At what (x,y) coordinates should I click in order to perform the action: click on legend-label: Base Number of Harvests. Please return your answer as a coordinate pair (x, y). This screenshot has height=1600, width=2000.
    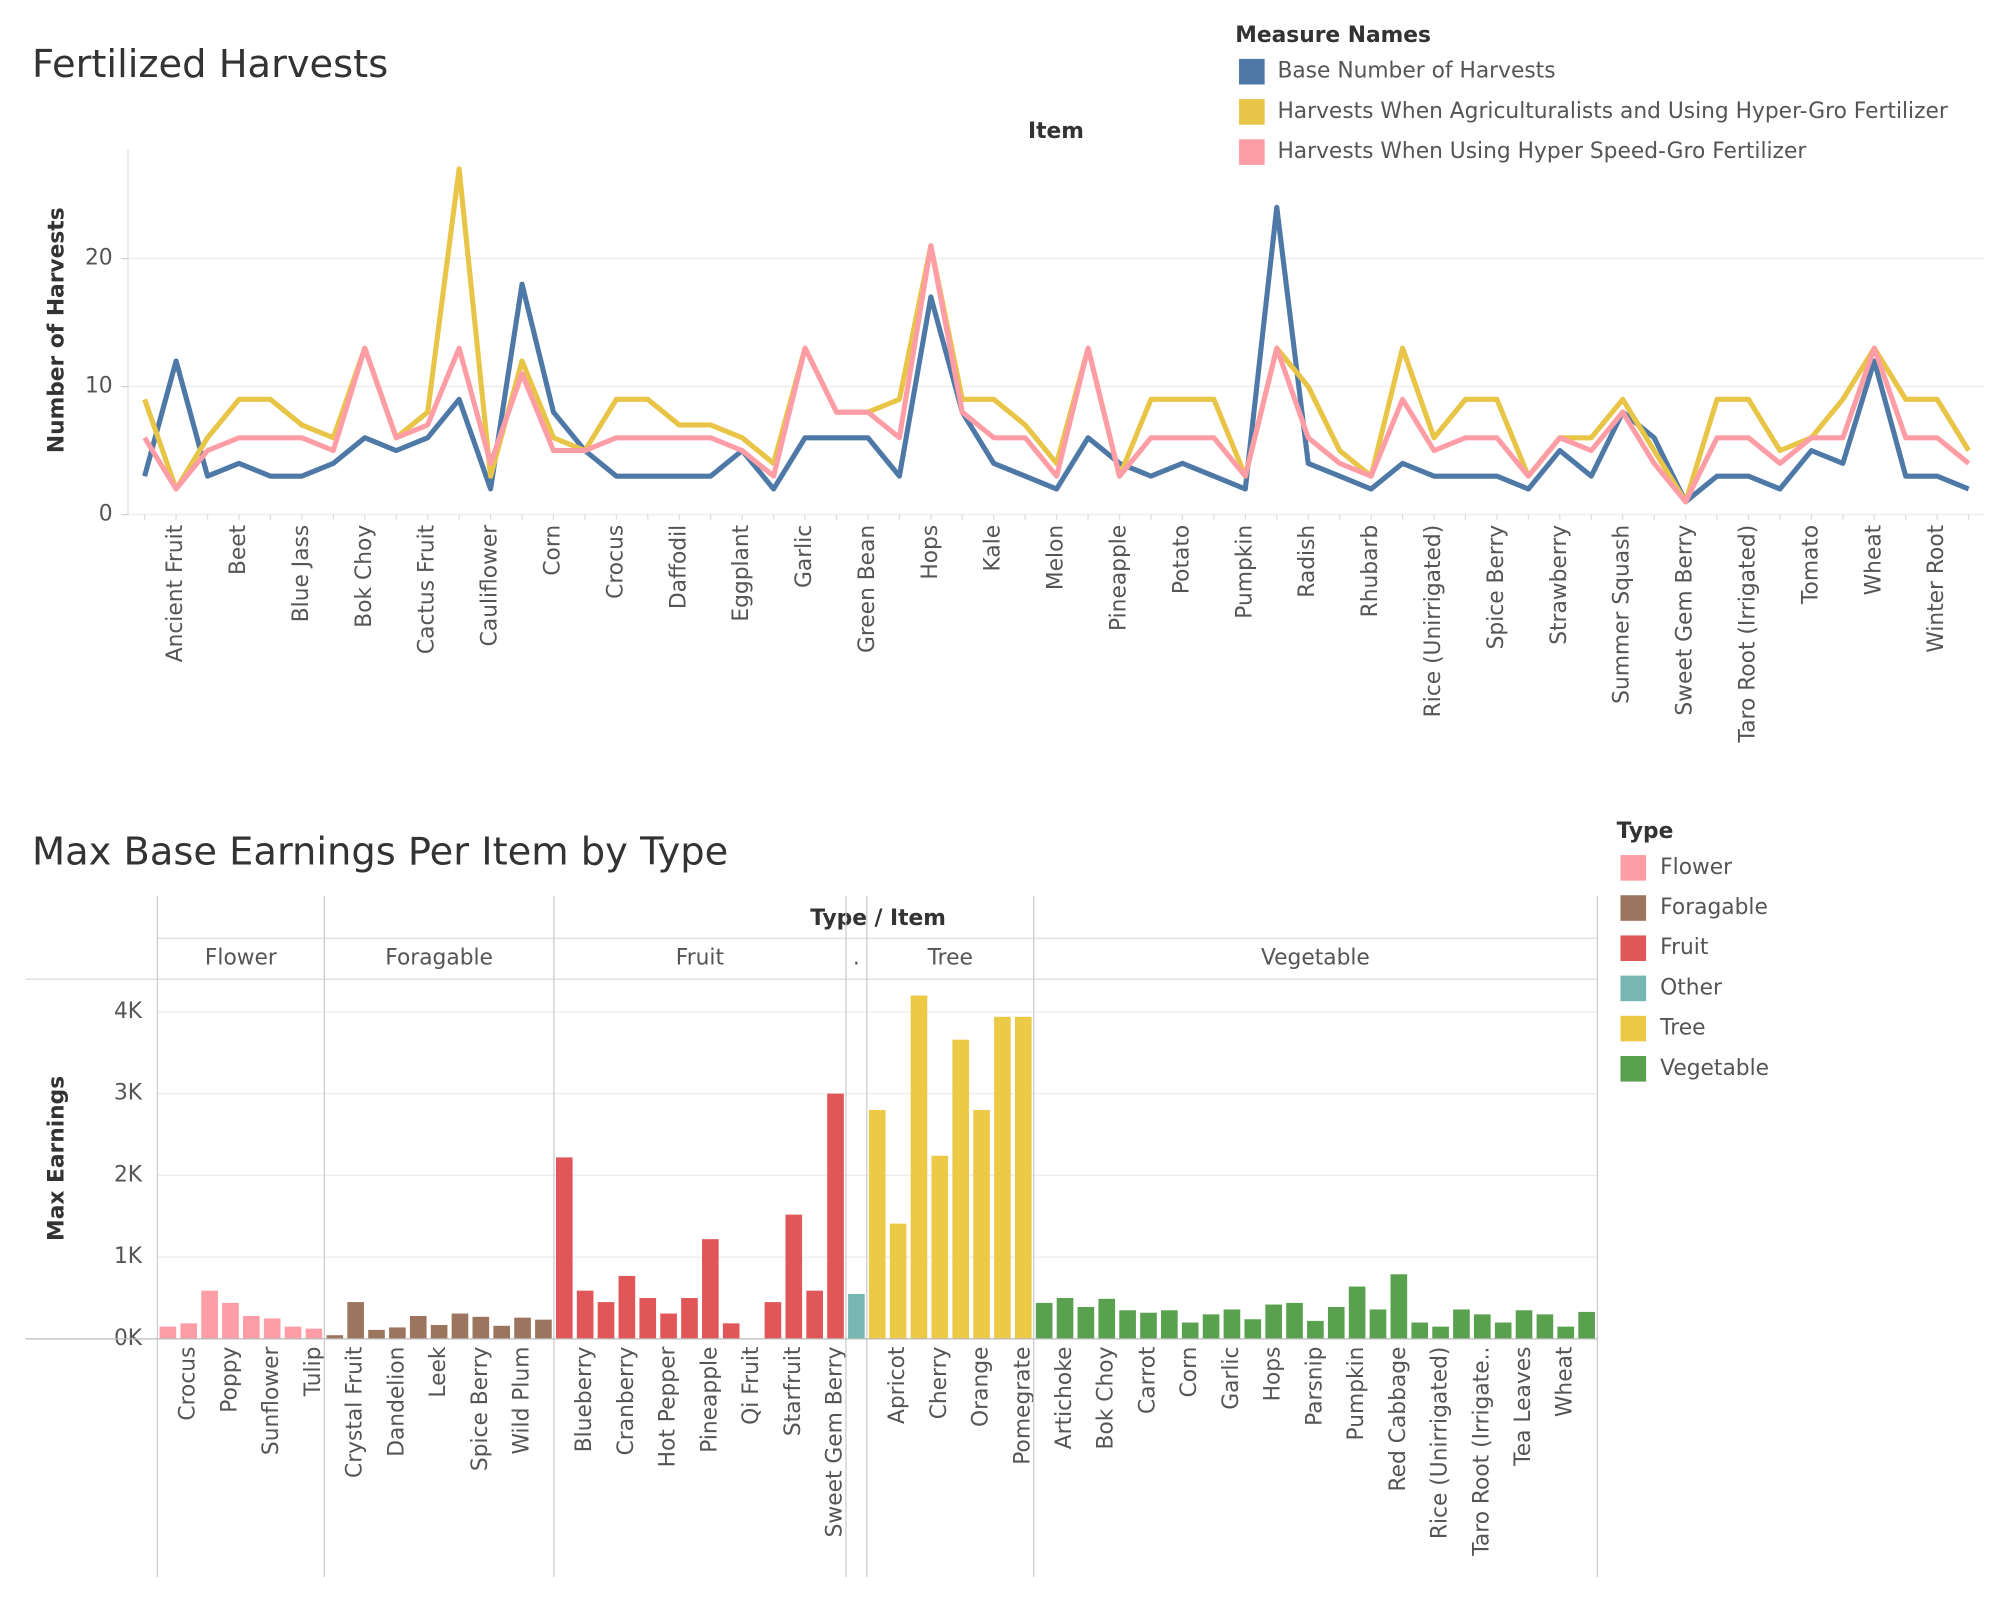
    Looking at the image, I should click on (1416, 71).